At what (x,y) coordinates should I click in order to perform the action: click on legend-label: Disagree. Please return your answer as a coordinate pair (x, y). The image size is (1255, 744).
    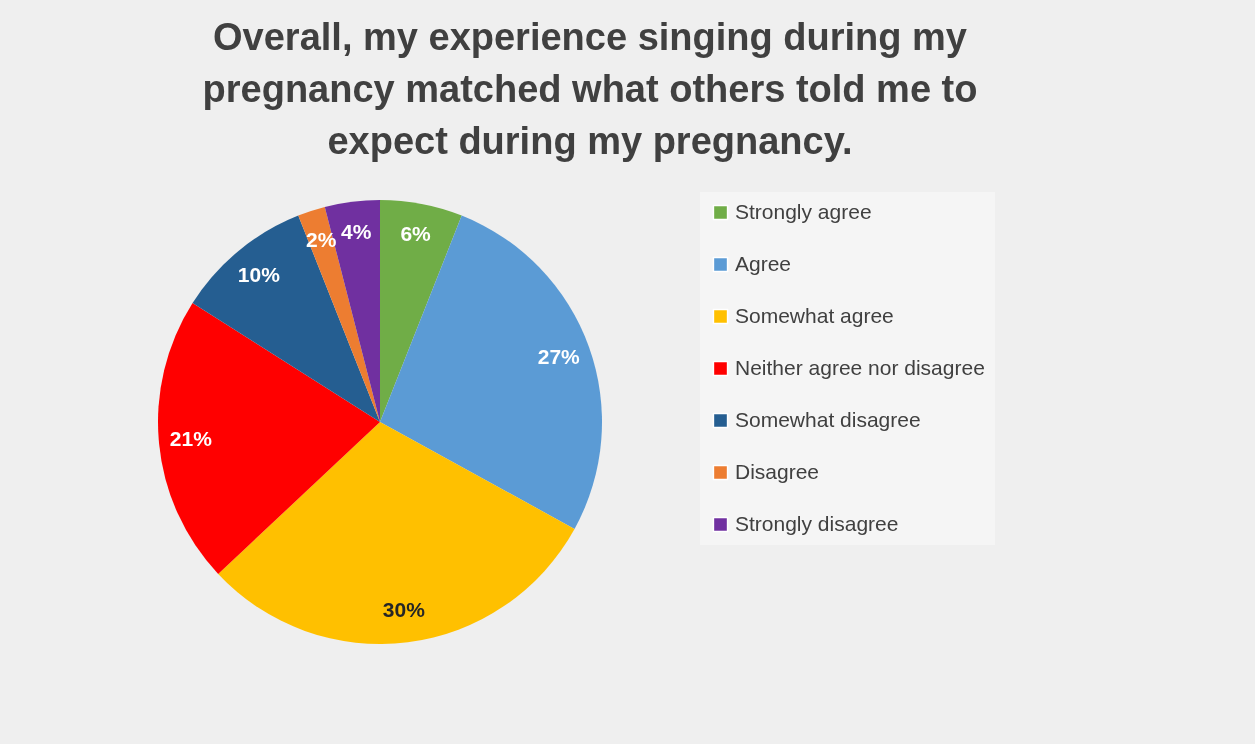
    Looking at the image, I should click on (777, 471).